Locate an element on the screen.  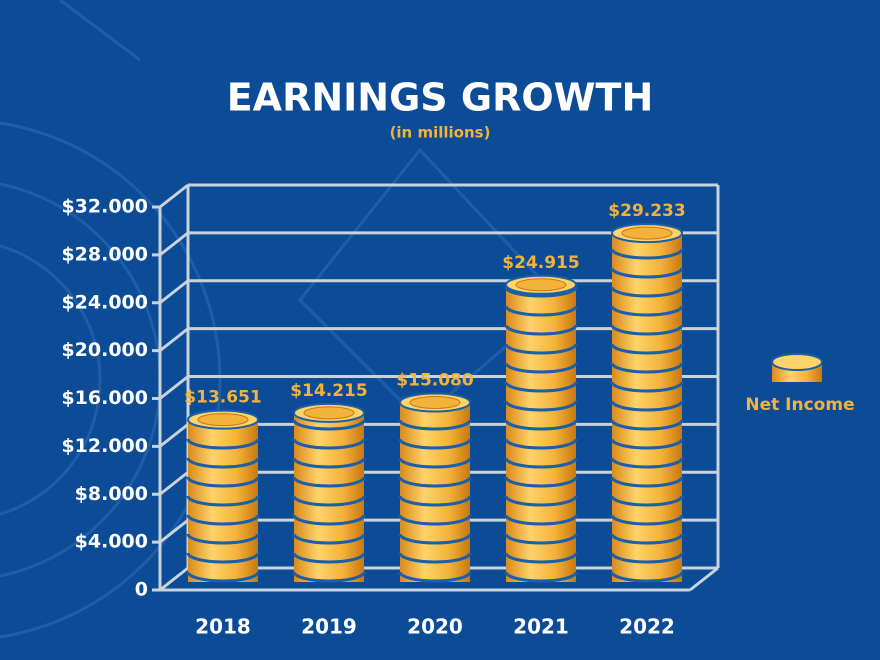
axis-line is located at coordinates (704, 579).